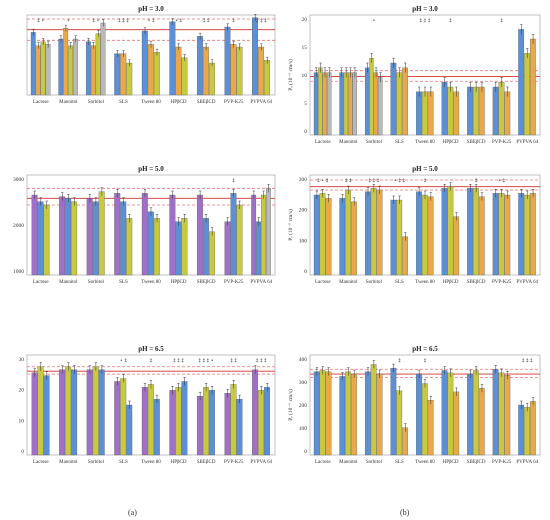 This screenshot has height=520, width=550. What do you see at coordinates (206, 361) in the screenshot?
I see `significance-mark: ‡ ‡ ‡ •` at bounding box center [206, 361].